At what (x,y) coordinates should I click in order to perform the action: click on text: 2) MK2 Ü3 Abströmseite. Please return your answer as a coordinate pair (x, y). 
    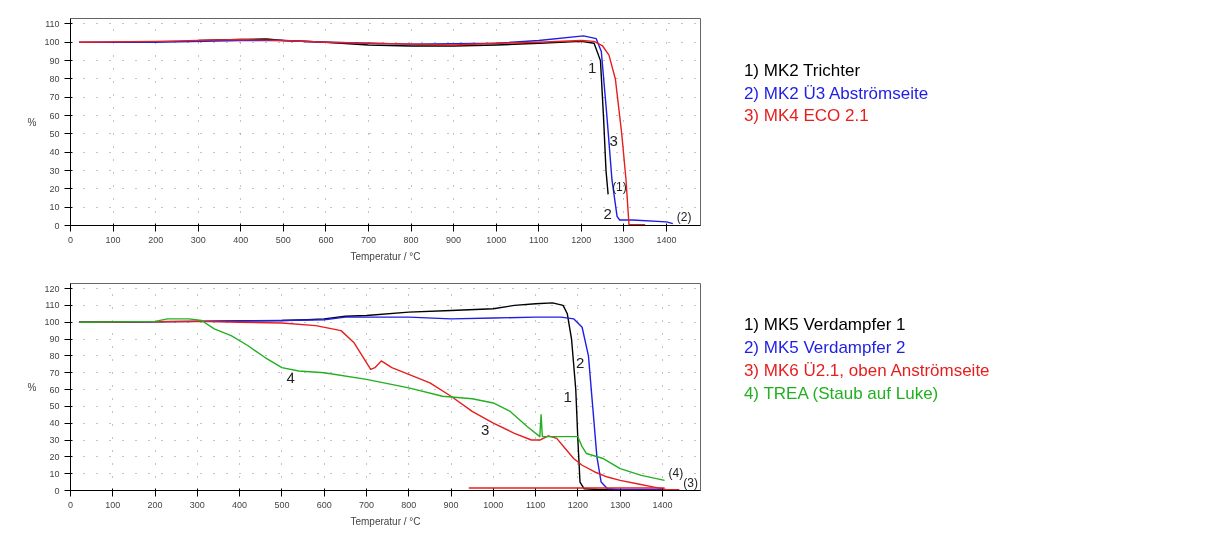
    Looking at the image, I should click on (836, 93).